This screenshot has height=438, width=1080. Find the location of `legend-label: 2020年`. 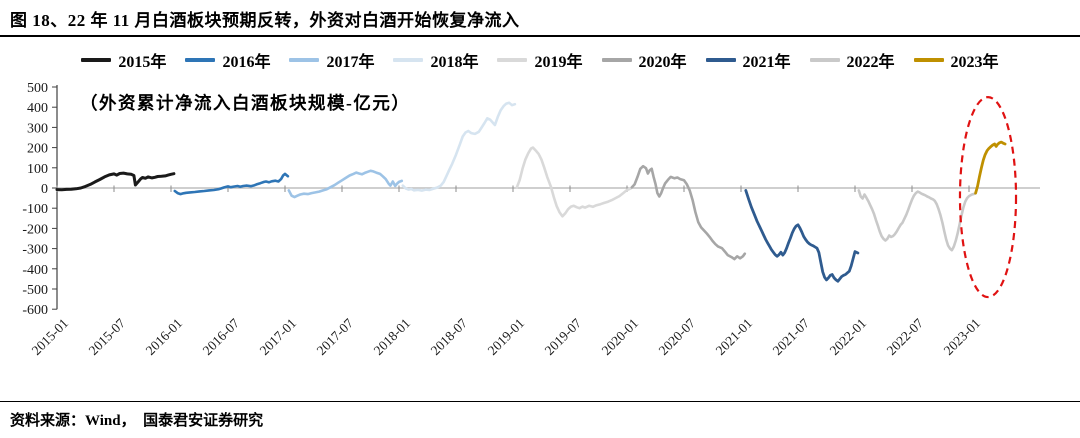

legend-label: 2020年 is located at coordinates (662, 62).